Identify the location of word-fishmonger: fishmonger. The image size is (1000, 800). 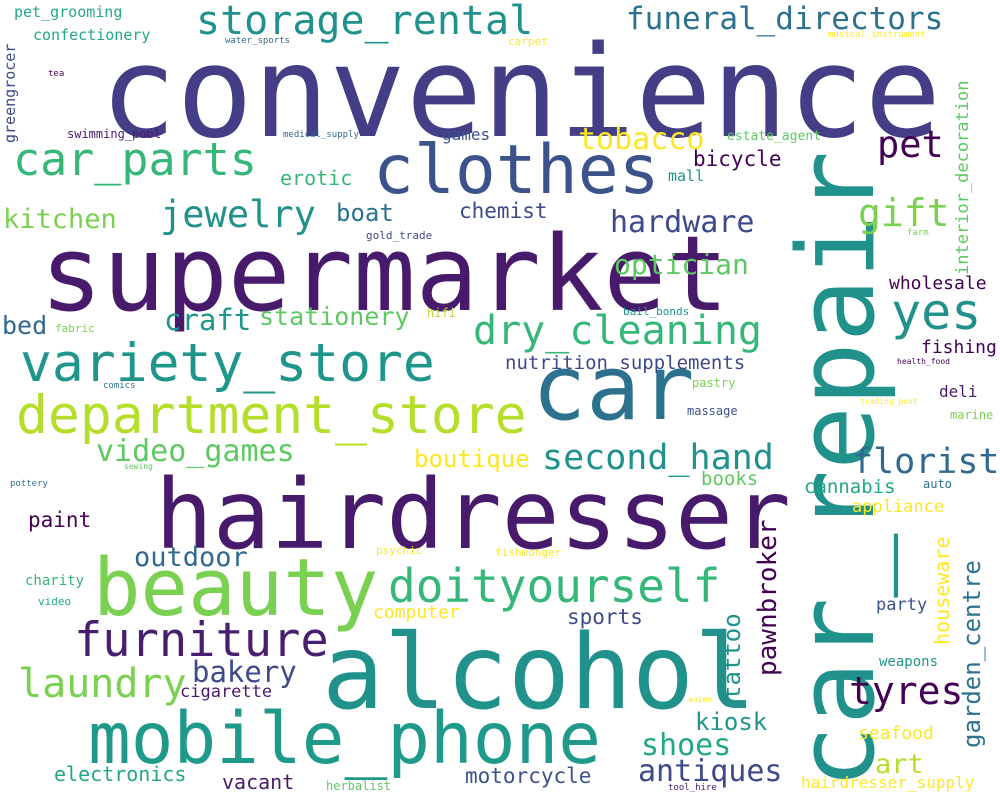
(528, 552).